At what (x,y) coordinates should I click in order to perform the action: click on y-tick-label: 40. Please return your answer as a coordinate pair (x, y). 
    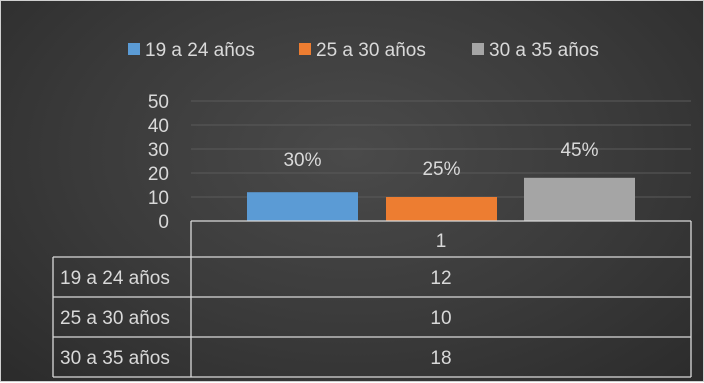
    Looking at the image, I should click on (158, 126).